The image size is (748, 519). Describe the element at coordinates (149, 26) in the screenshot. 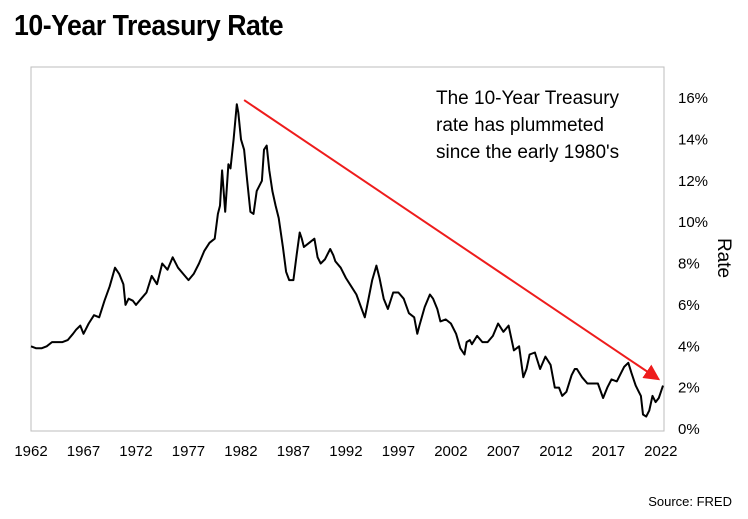

I see `chart-title: 10-Year Treasury Rate` at that location.